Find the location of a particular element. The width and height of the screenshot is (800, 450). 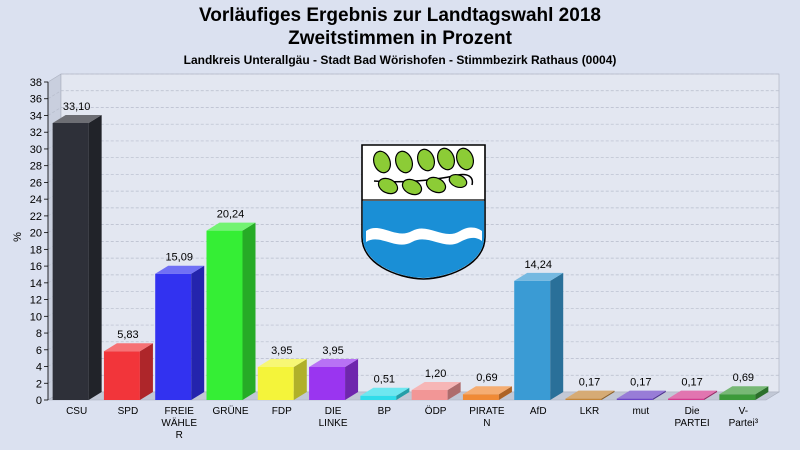

y-tick-label: 8 is located at coordinates (39, 334).